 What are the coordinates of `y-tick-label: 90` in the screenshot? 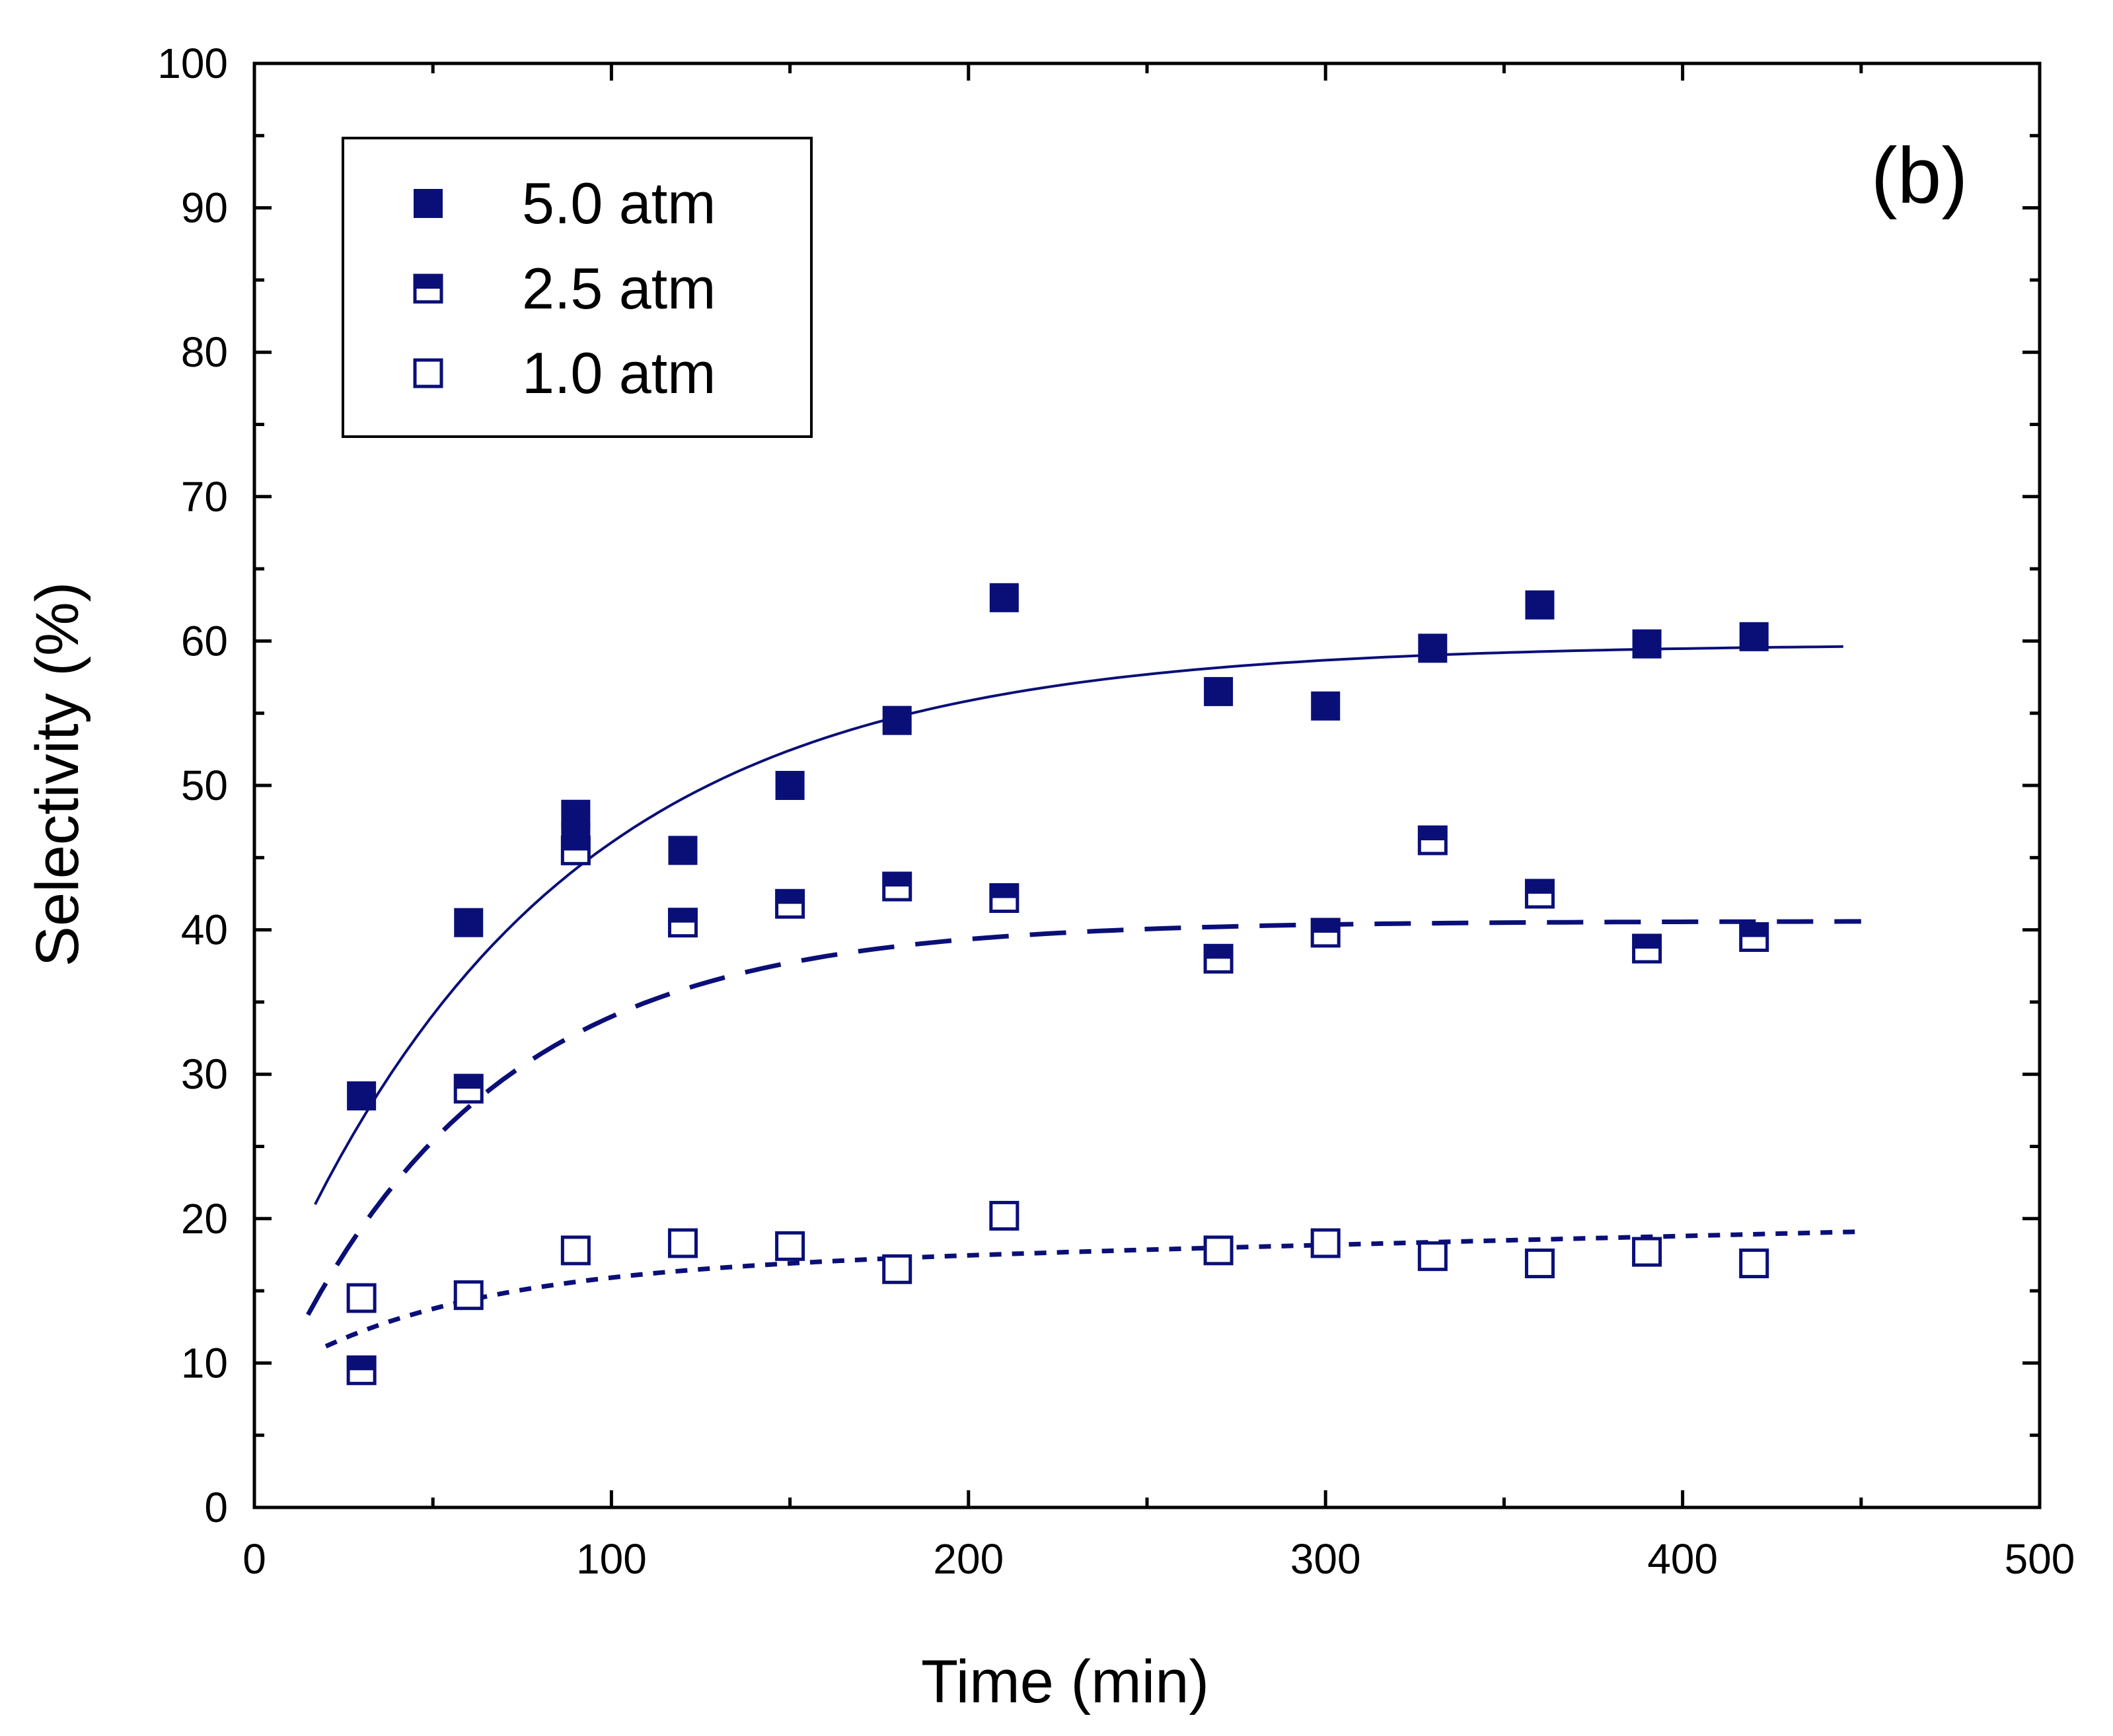 It's located at (204, 208).